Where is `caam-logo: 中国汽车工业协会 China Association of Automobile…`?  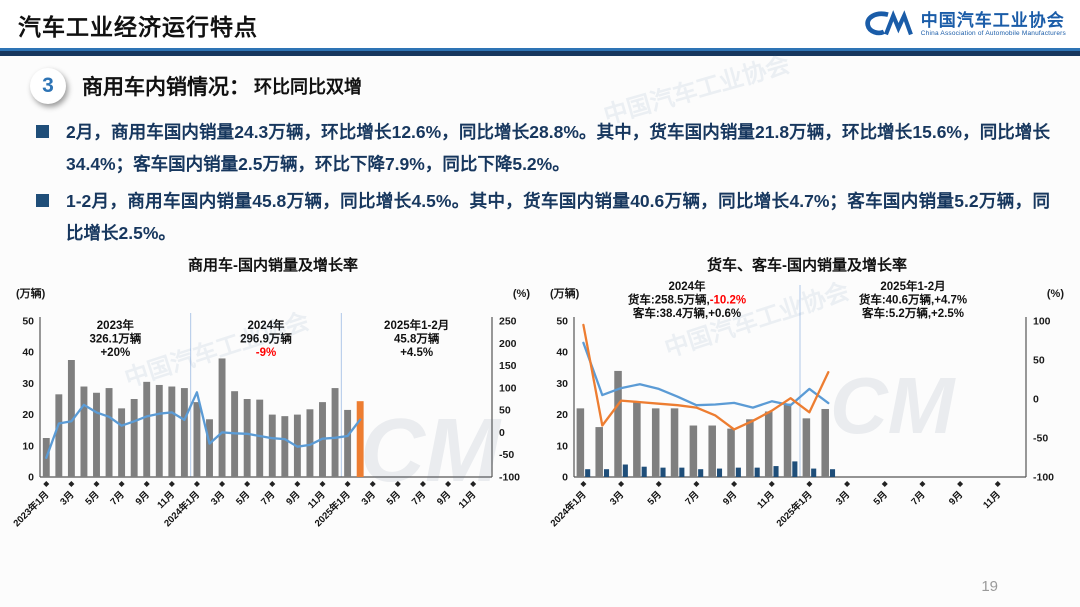
caam-logo: 中国汽车工业协会 China Association of Automobile… is located at coordinates (963, 24).